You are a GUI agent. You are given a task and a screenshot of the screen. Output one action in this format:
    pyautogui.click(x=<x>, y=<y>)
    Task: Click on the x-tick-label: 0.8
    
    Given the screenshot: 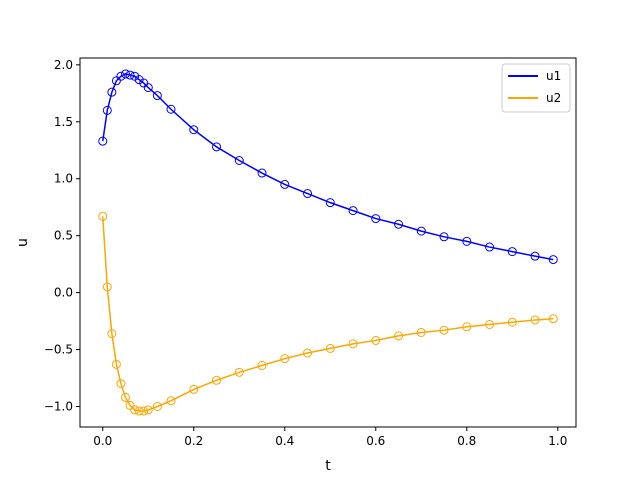 What is the action you would take?
    pyautogui.click(x=466, y=441)
    